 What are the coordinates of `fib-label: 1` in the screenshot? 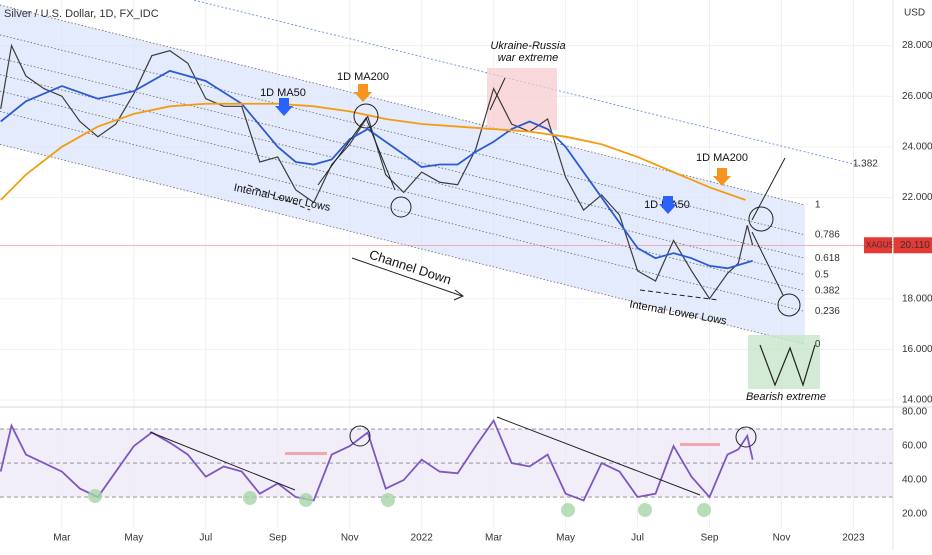 It's located at (818, 205).